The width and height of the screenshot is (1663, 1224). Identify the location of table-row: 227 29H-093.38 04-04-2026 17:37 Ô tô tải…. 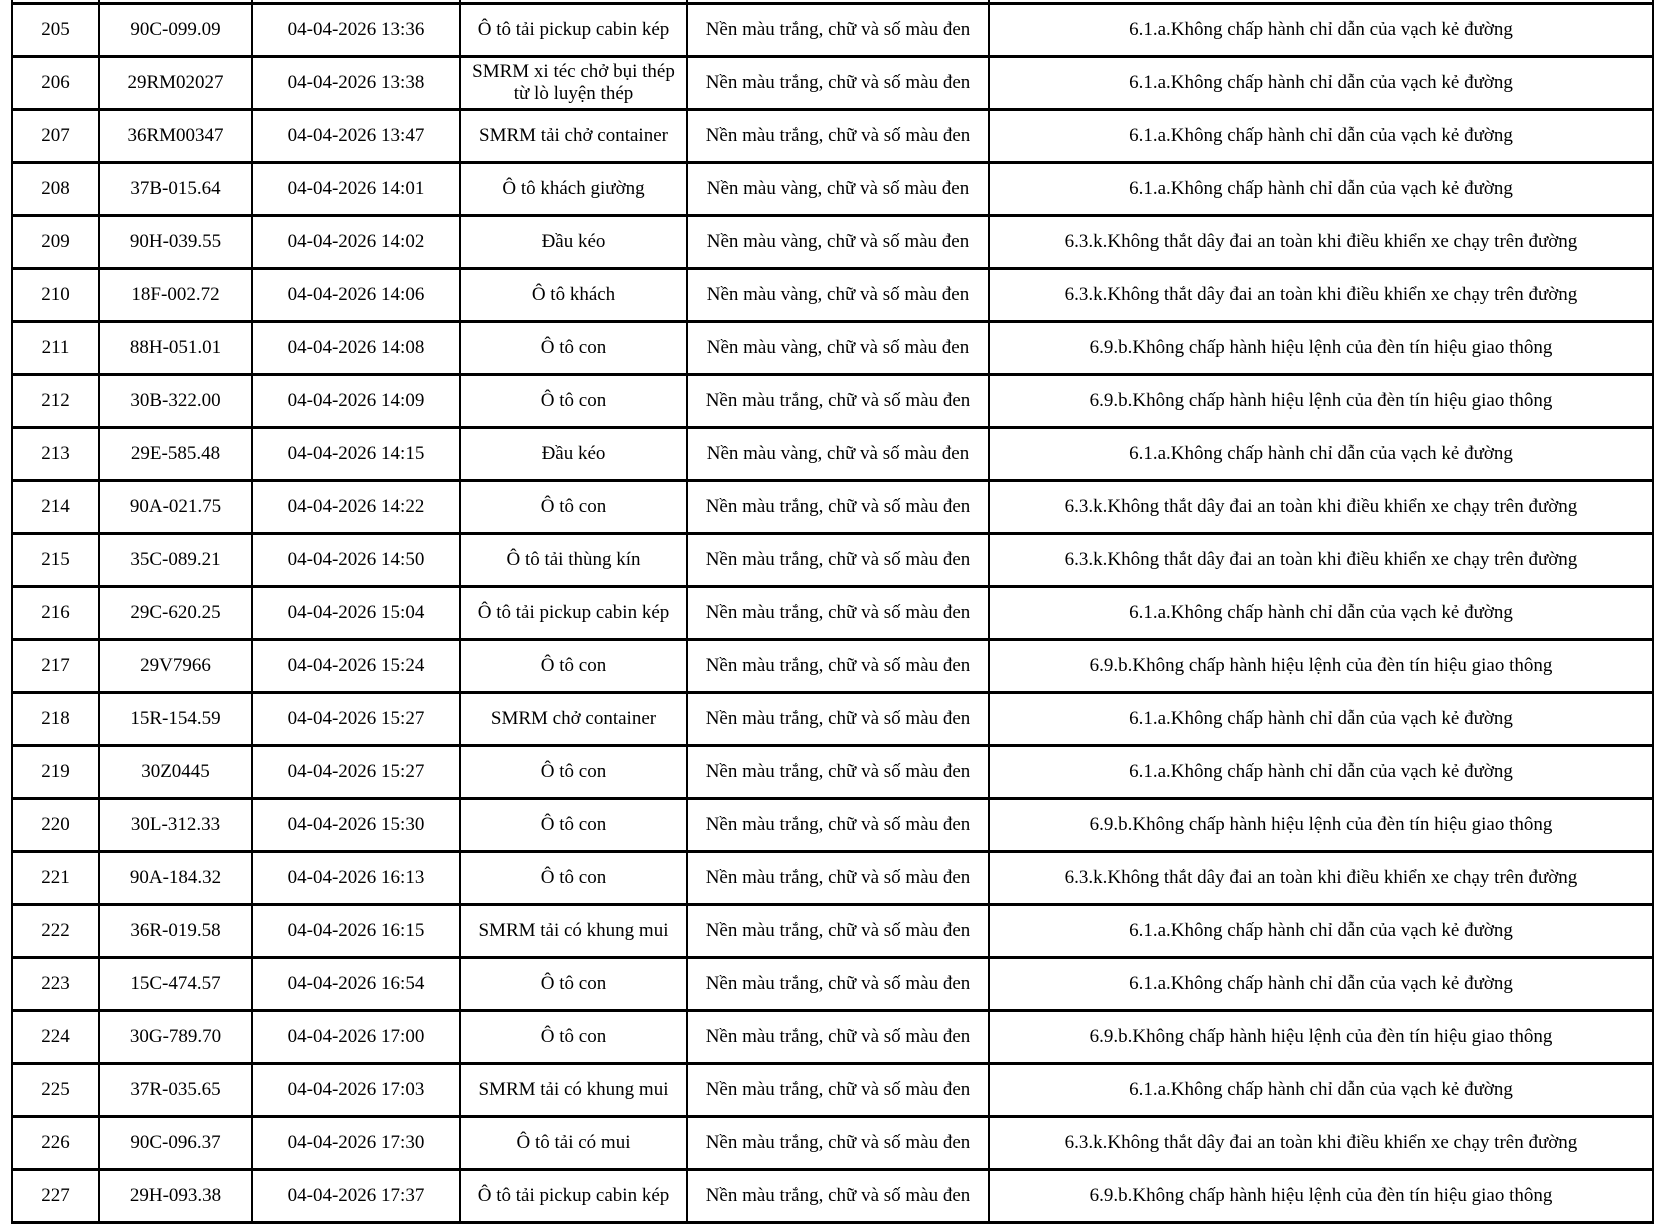
(832, 1196).